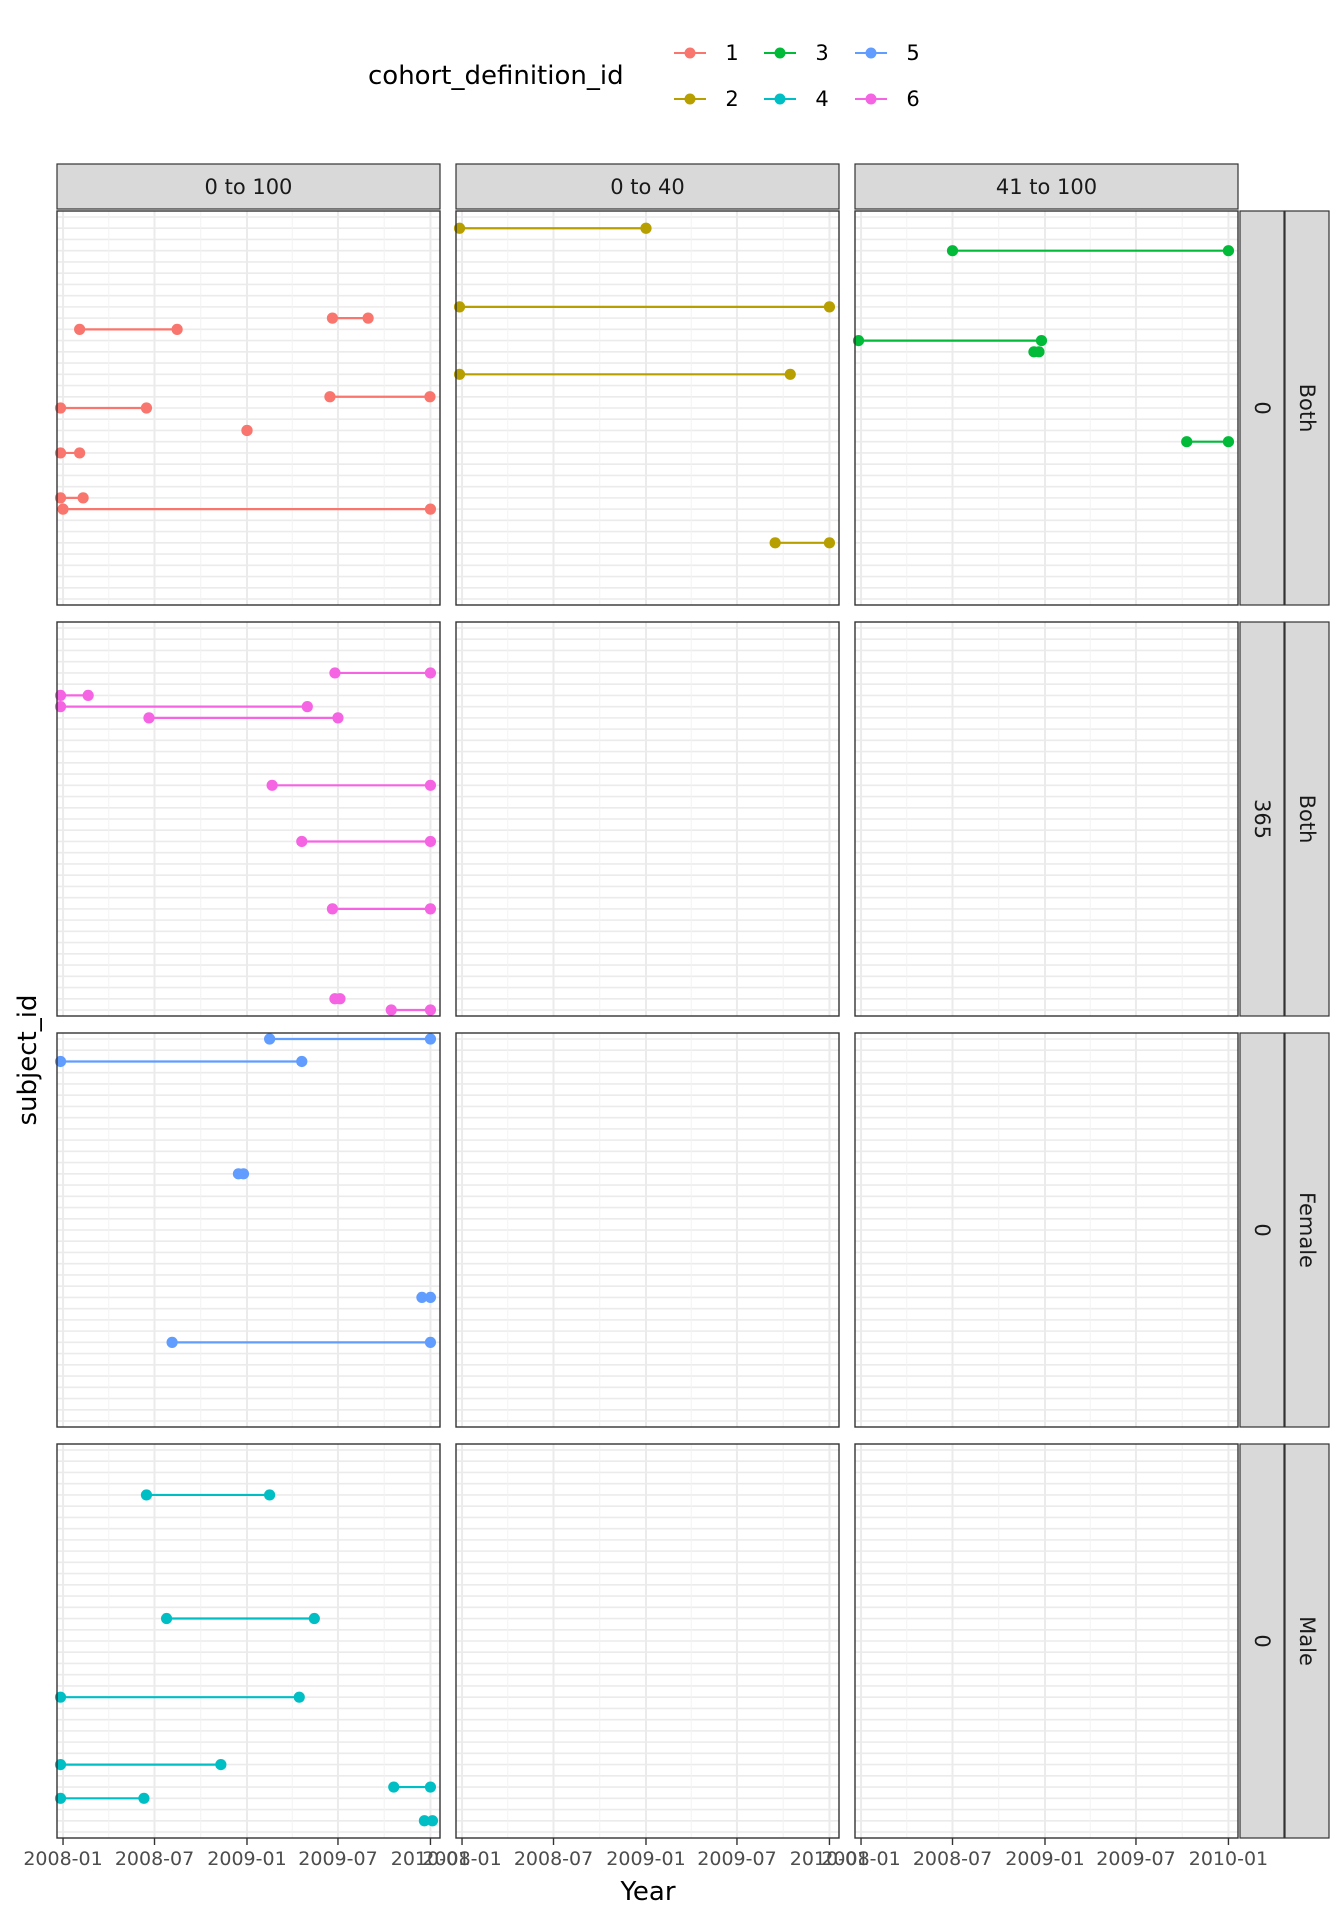 Image resolution: width=1344 pixels, height=1920 pixels. I want to click on column-strip-label-1: 0 to 40, so click(647, 187).